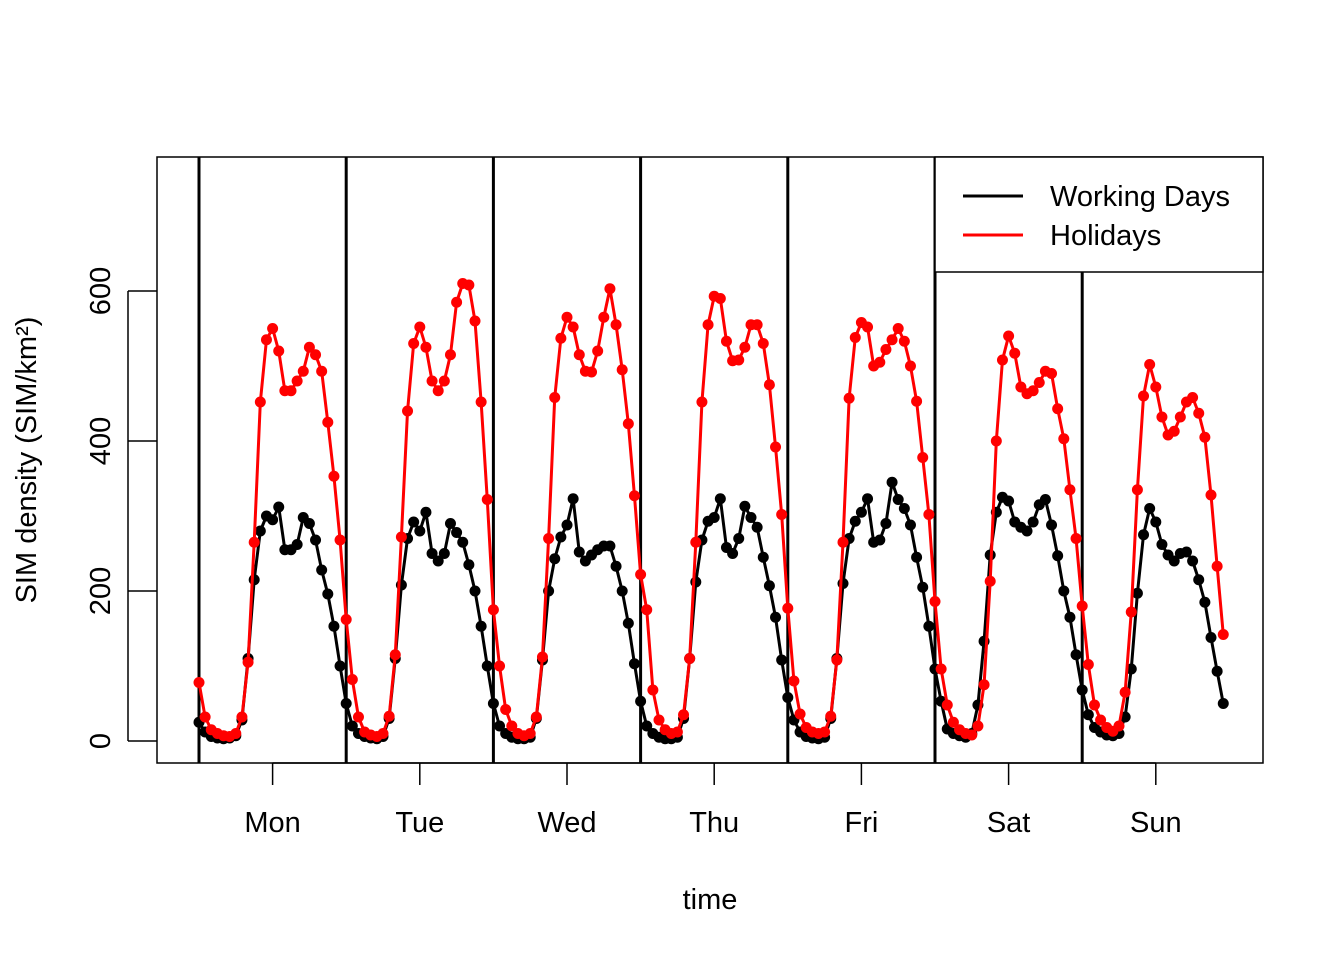 The width and height of the screenshot is (1344, 965). I want to click on x-tick-label: Sat, so click(1009, 823).